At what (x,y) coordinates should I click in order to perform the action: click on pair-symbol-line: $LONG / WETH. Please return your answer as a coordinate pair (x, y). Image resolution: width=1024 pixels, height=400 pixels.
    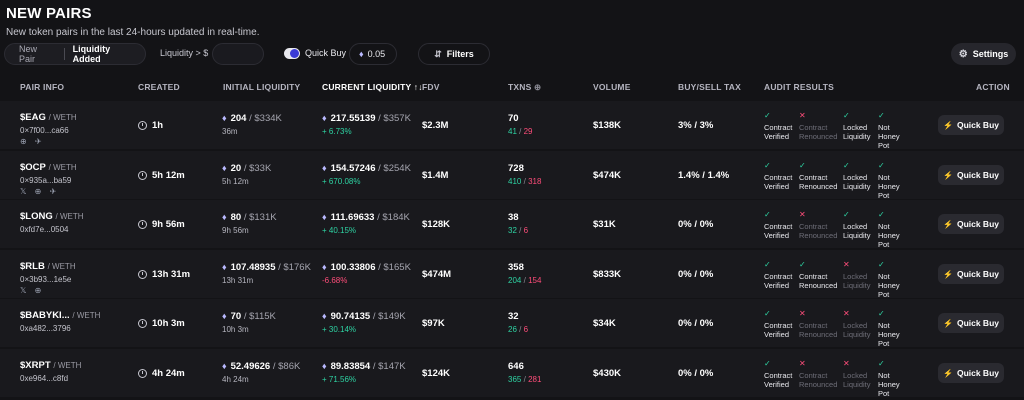
    Looking at the image, I should click on (52, 216).